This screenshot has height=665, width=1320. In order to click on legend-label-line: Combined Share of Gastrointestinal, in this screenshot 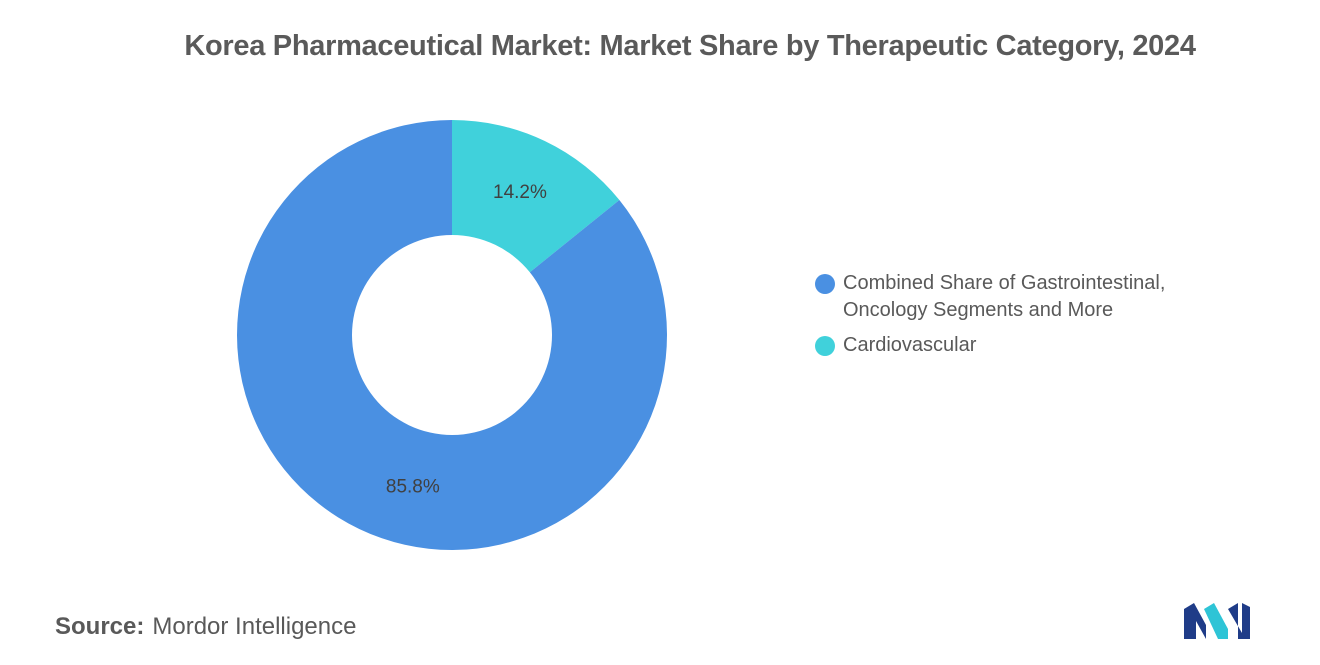, I will do `click(1004, 283)`.